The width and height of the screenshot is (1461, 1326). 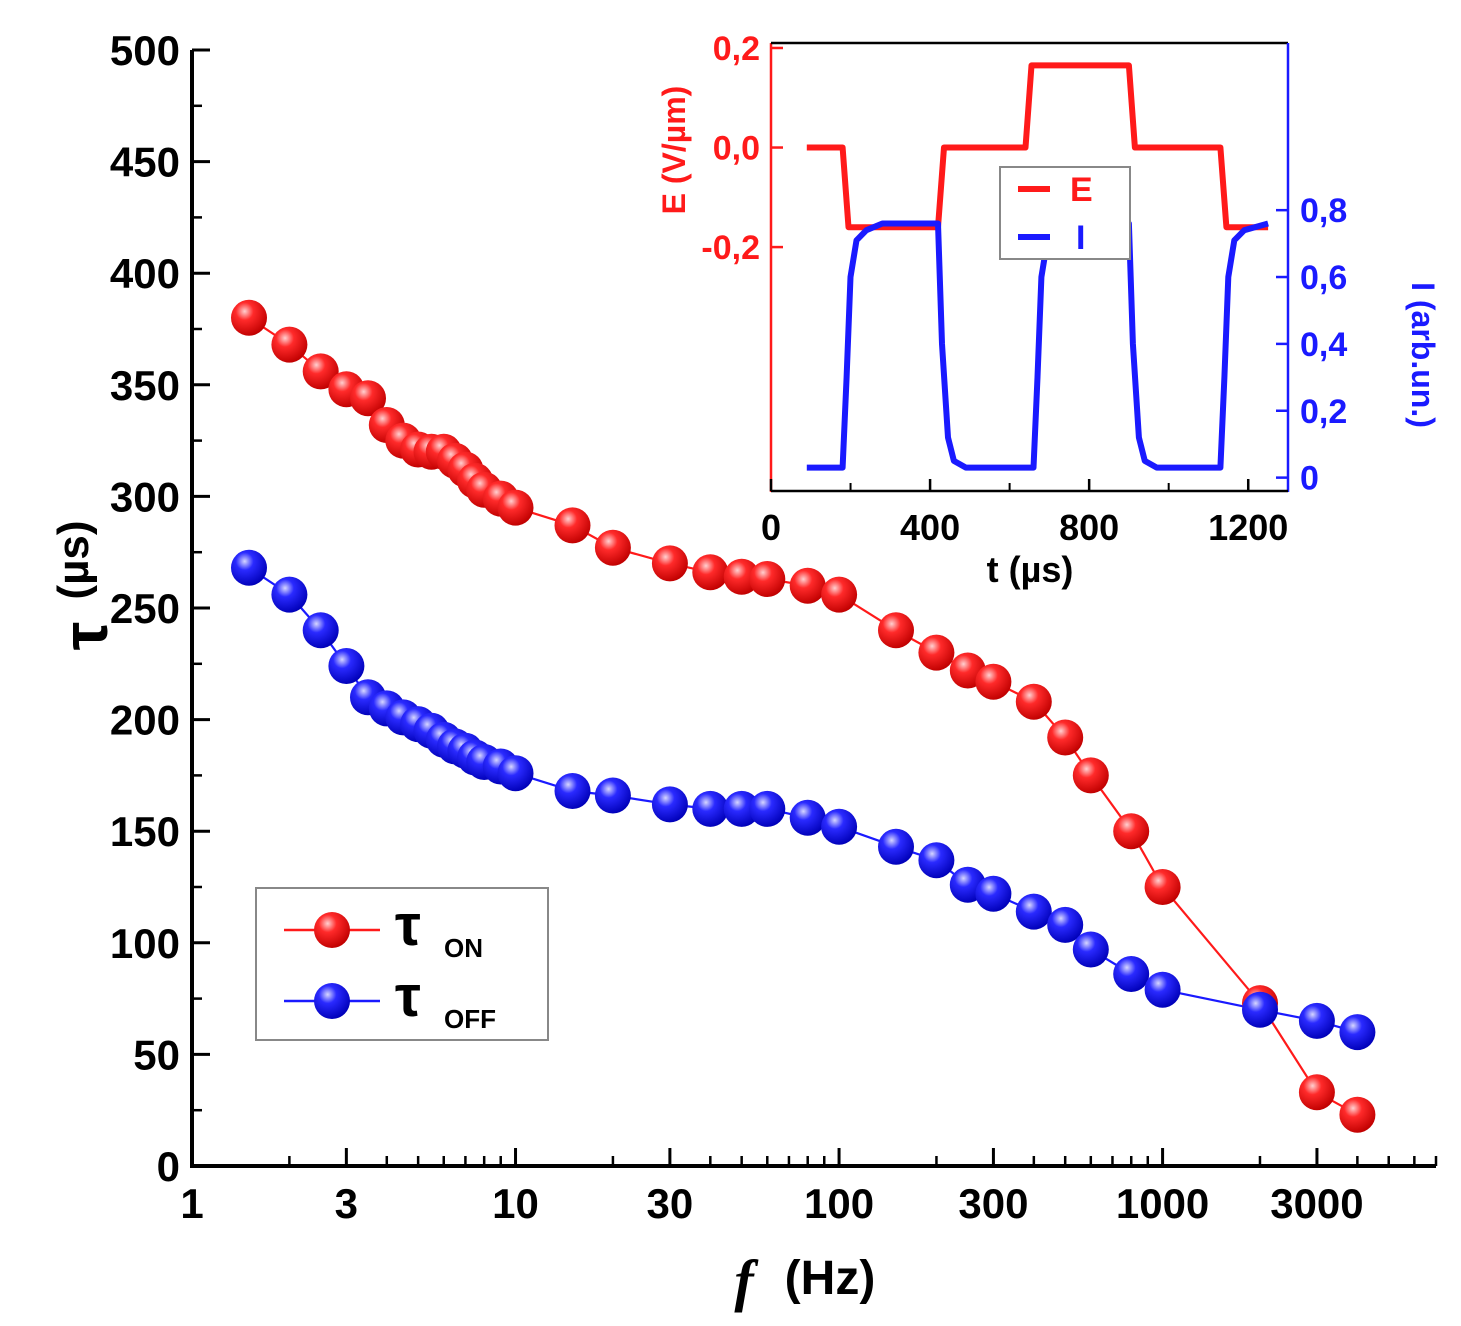 What do you see at coordinates (736, 49) in the screenshot?
I see `inset-left-tick-label: 0,2` at bounding box center [736, 49].